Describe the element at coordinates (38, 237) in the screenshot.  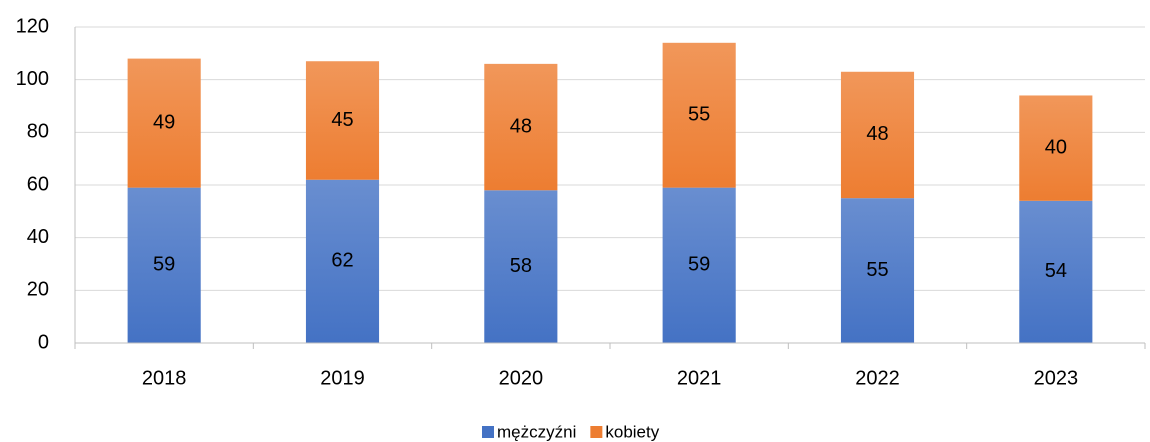
I see `y-tick-label: 40` at that location.